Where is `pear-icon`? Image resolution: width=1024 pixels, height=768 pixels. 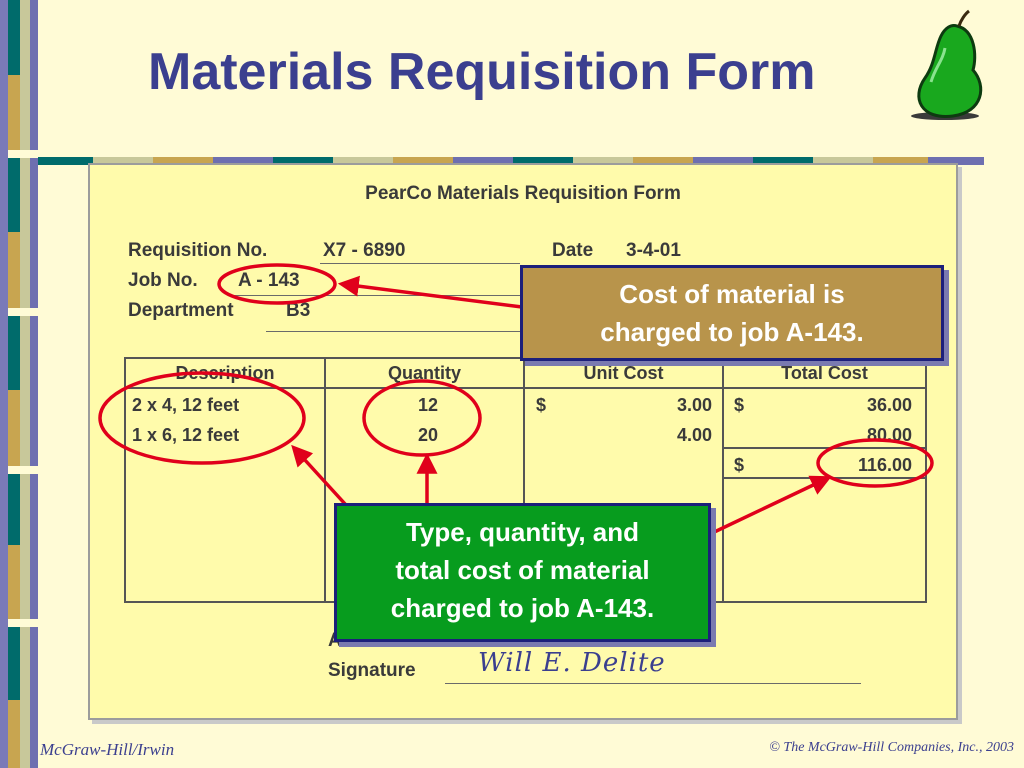 pear-icon is located at coordinates (947, 64).